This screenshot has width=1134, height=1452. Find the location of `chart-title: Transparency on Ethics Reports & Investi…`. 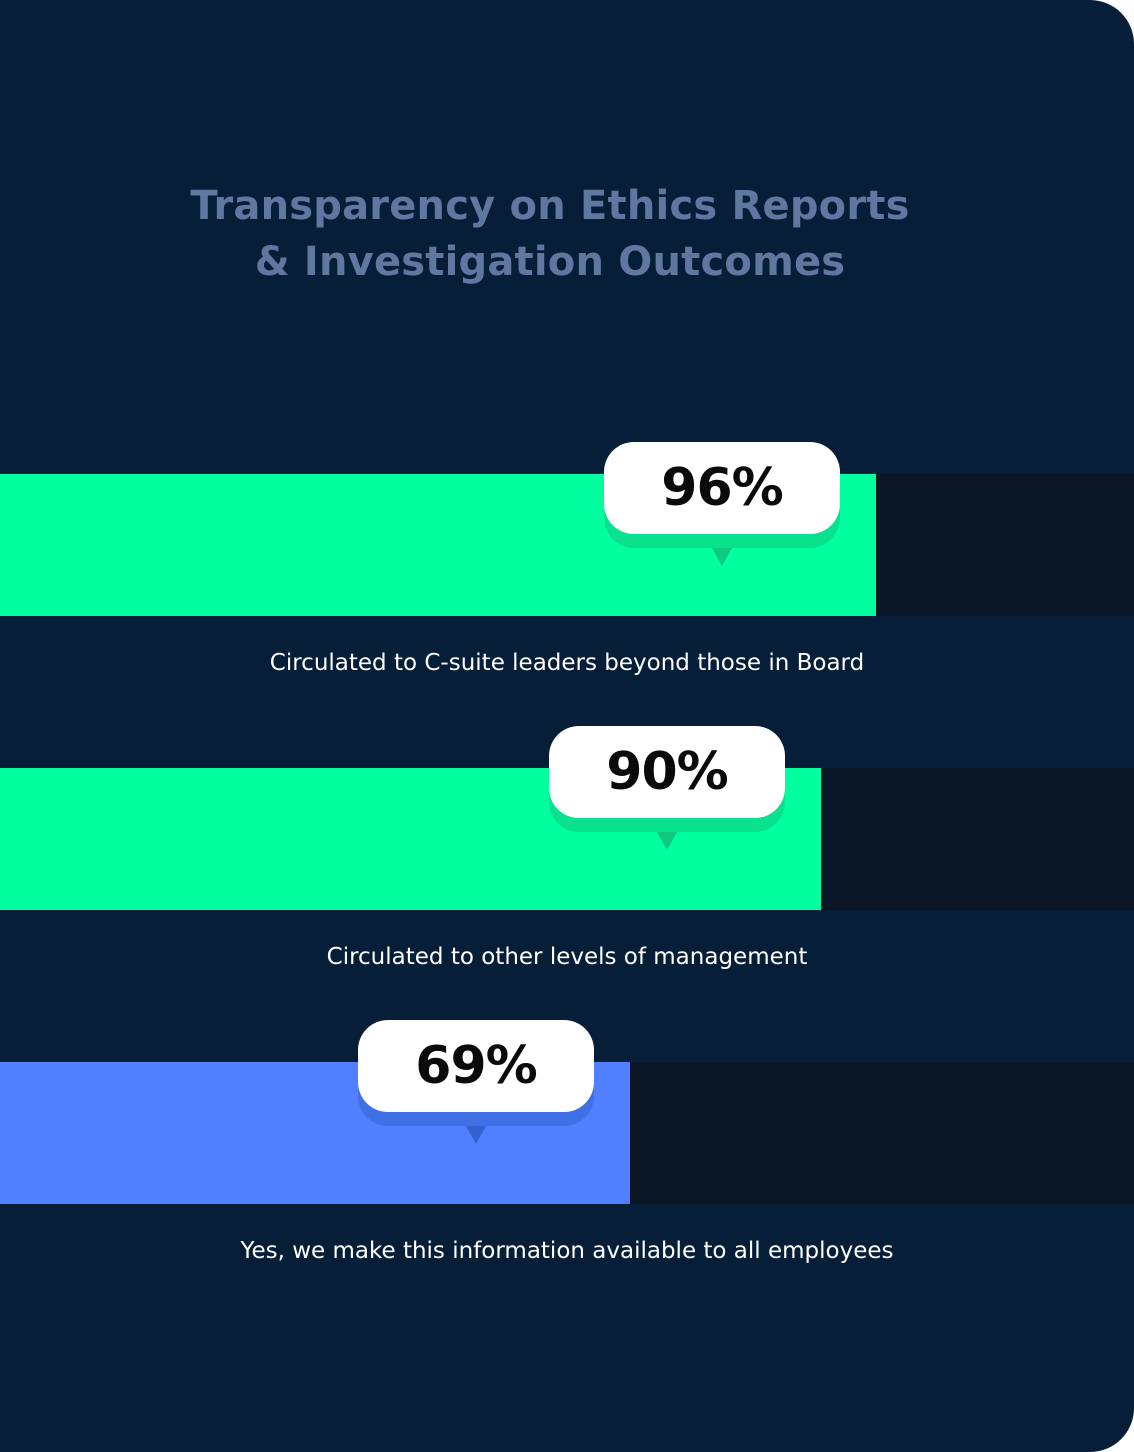

chart-title: Transparency on Ethics Reports & Investi… is located at coordinates (550, 234).